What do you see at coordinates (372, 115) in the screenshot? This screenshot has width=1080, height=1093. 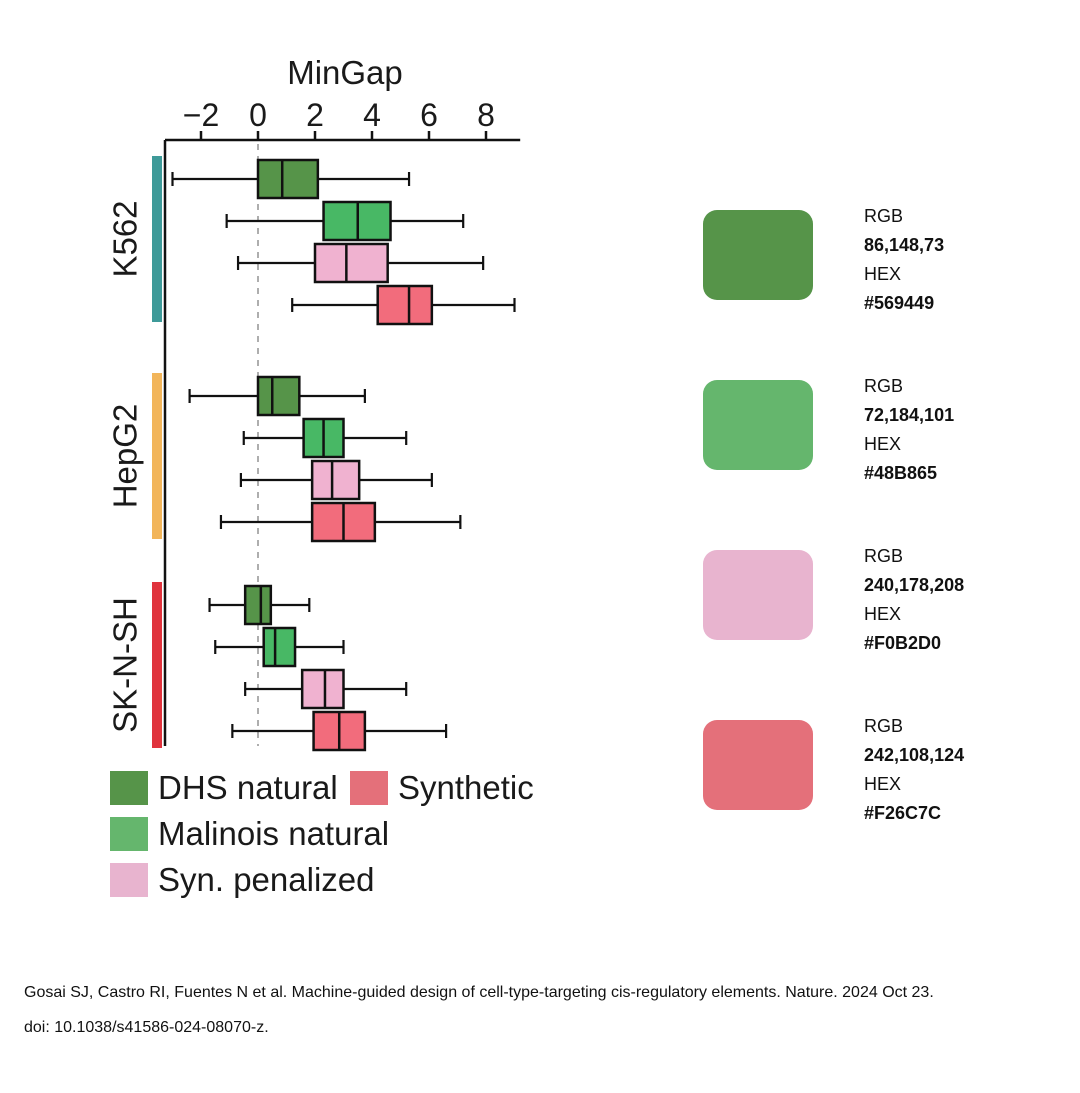 I see `x-tick-label: 4` at bounding box center [372, 115].